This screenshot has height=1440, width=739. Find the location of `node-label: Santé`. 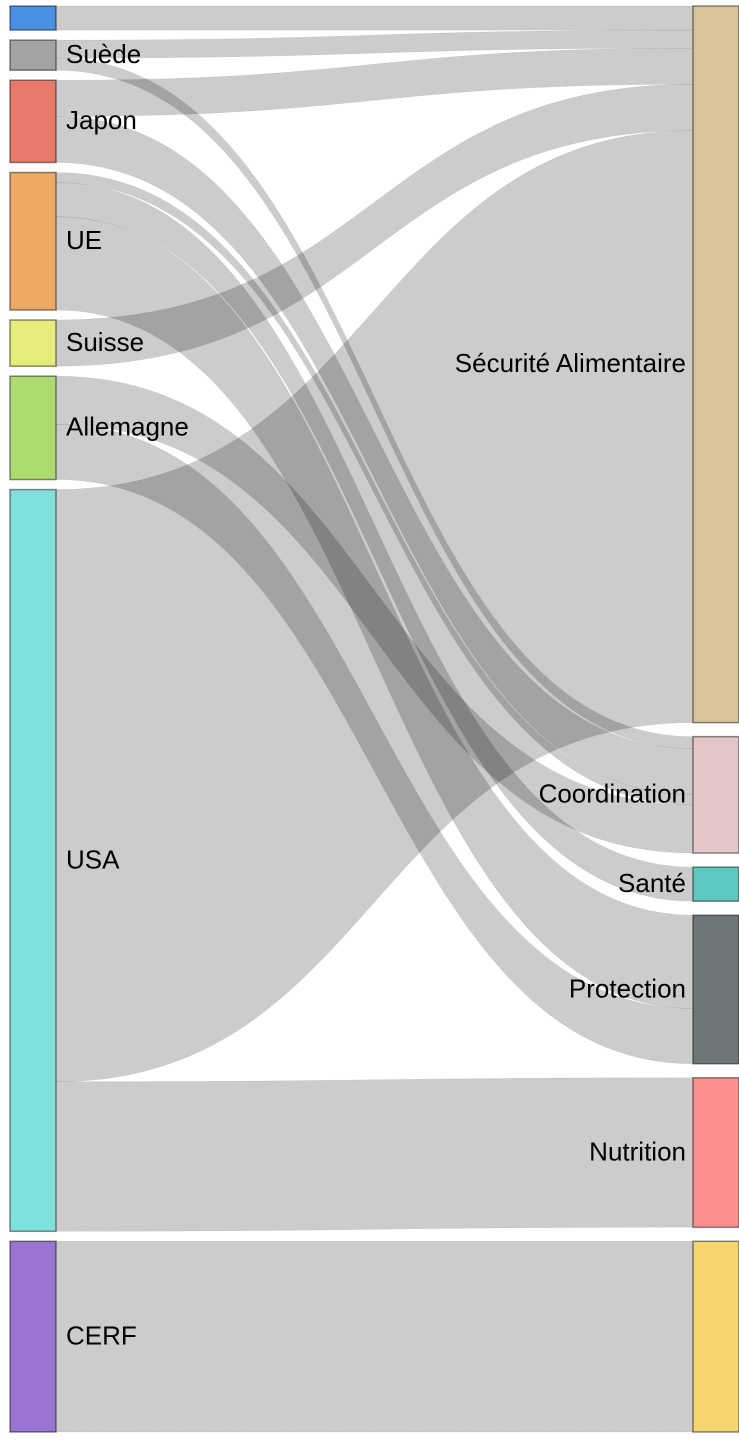

node-label: Santé is located at coordinates (652, 883).